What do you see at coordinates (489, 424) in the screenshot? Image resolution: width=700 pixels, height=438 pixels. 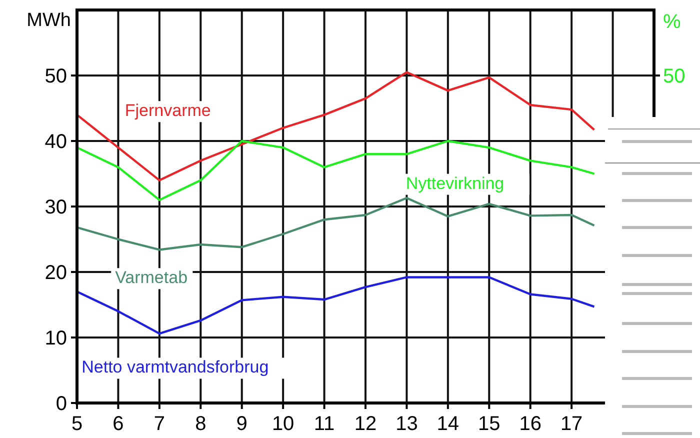 I see `x-tick-label: 15` at bounding box center [489, 424].